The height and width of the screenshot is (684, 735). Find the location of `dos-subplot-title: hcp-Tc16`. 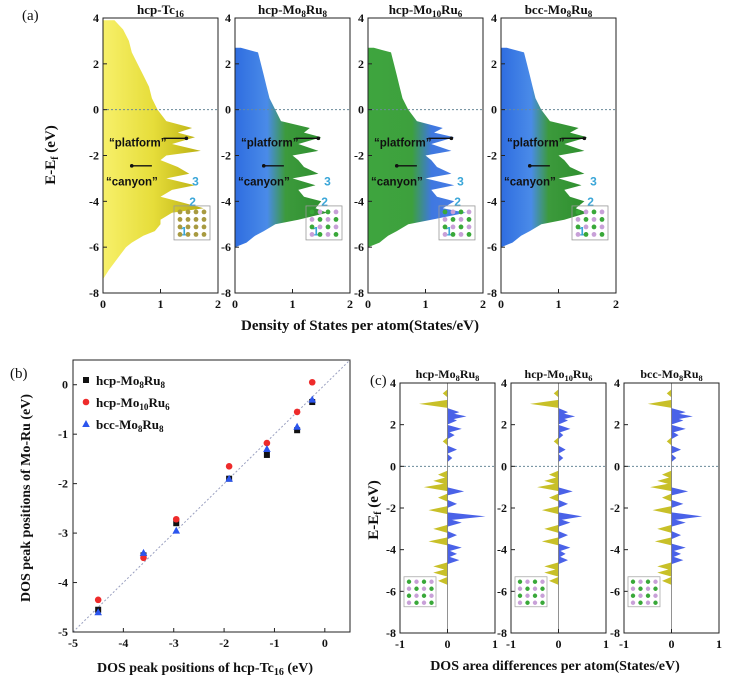

dos-subplot-title: hcp-Tc16 is located at coordinates (160, 10).